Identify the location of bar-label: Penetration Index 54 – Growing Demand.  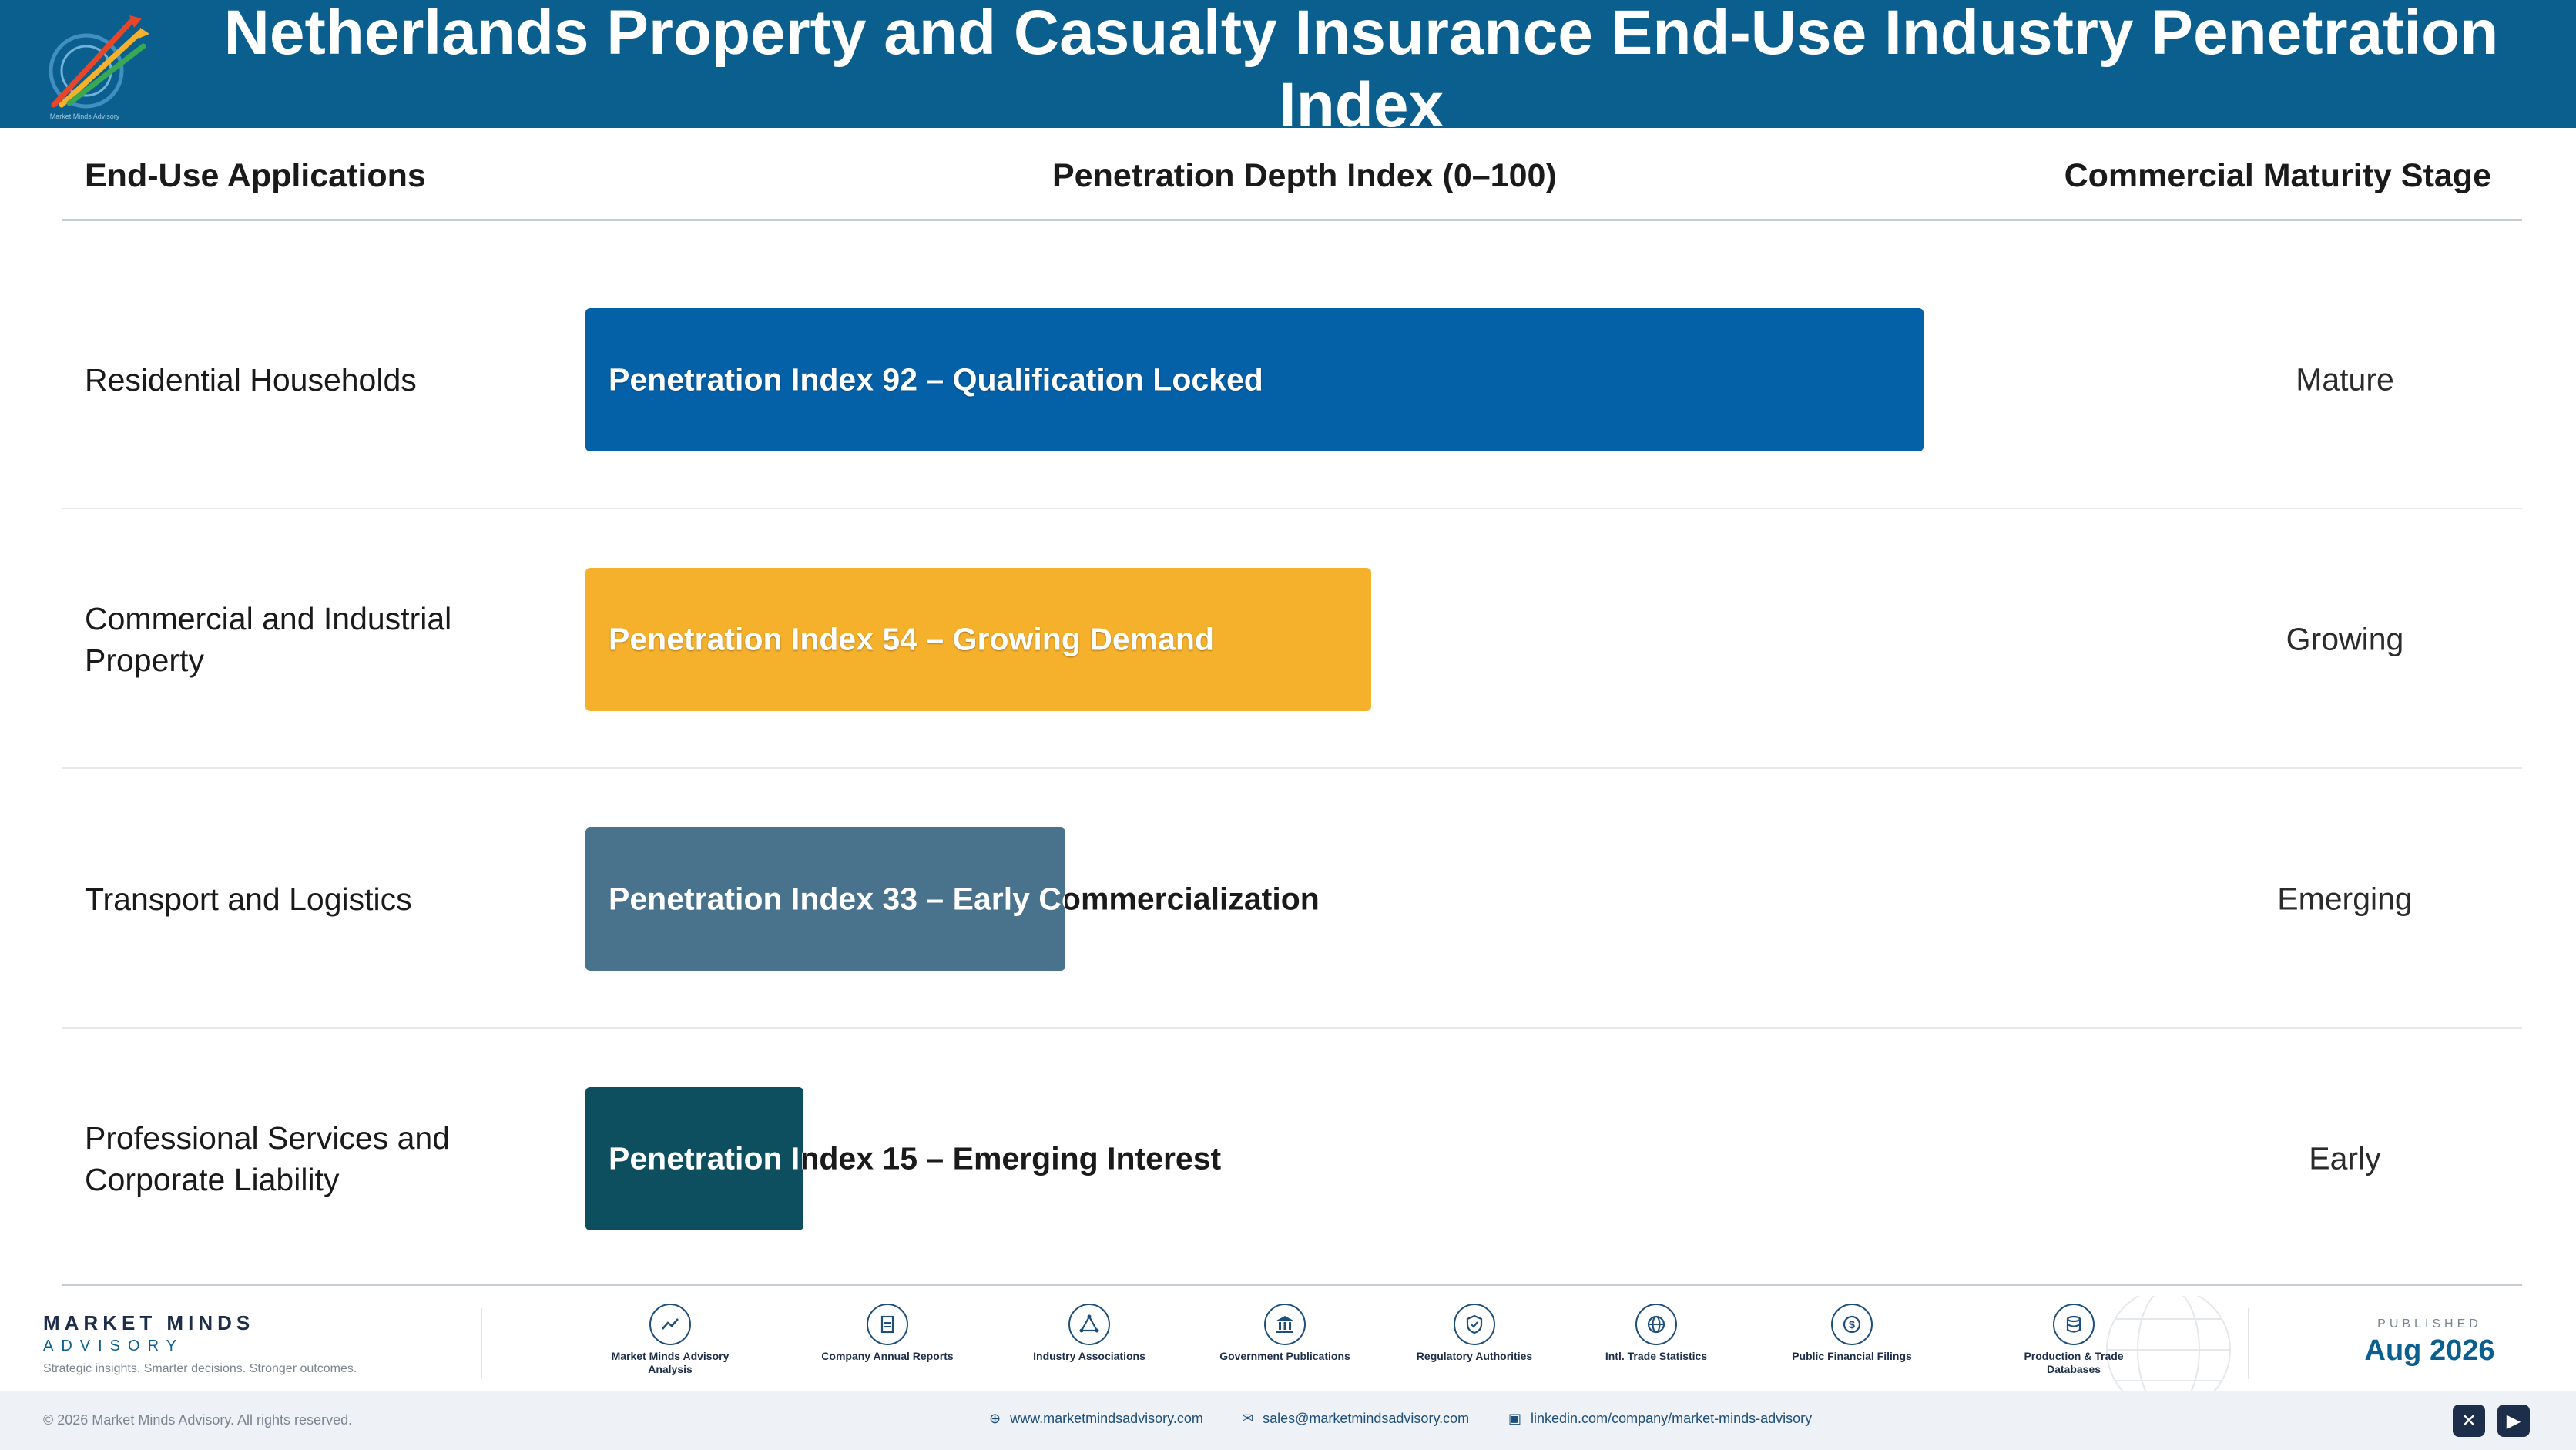
(912, 638).